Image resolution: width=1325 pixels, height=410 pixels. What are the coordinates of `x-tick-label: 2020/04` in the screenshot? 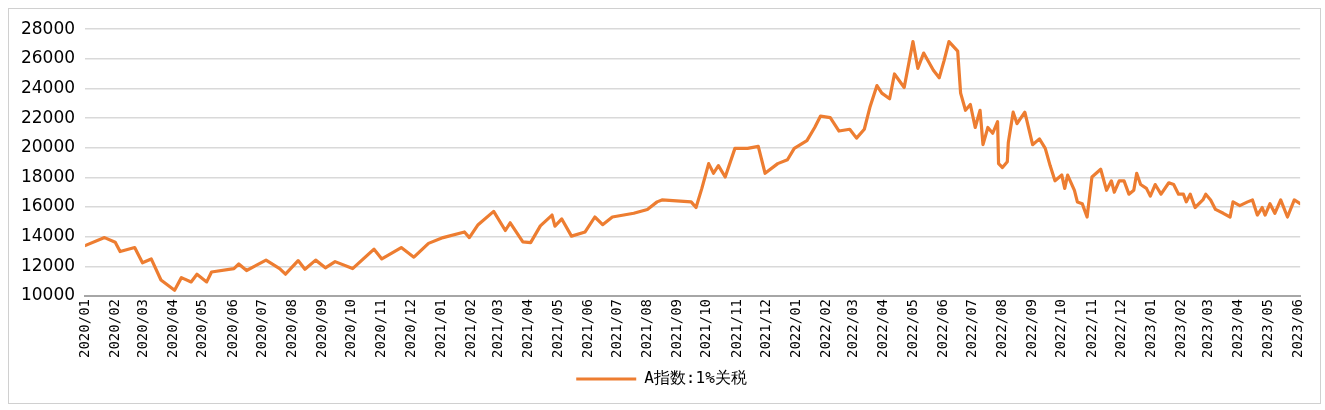 It's located at (172, 329).